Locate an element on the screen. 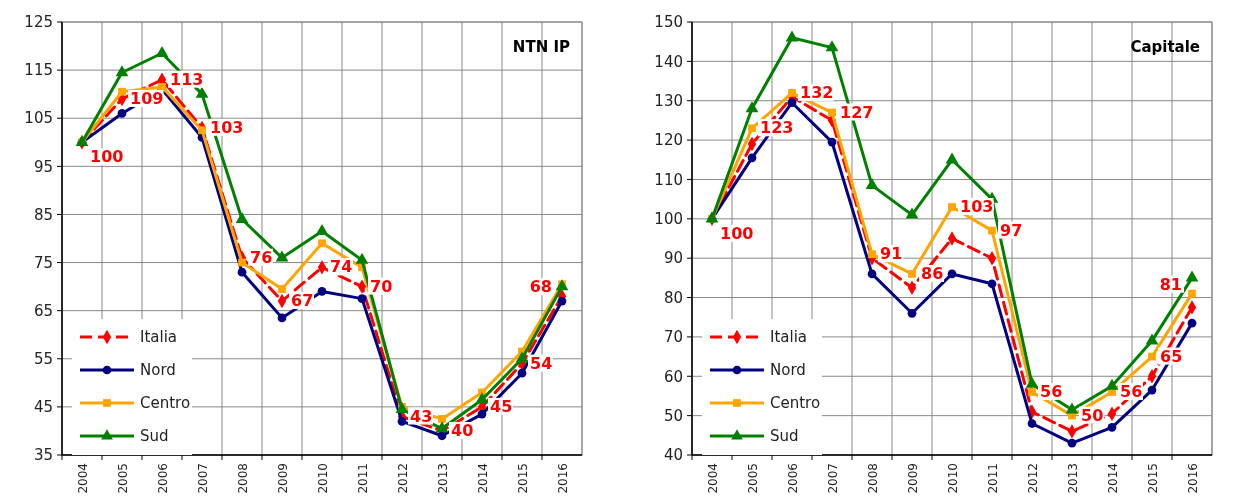  data-label: 86 is located at coordinates (932, 273).